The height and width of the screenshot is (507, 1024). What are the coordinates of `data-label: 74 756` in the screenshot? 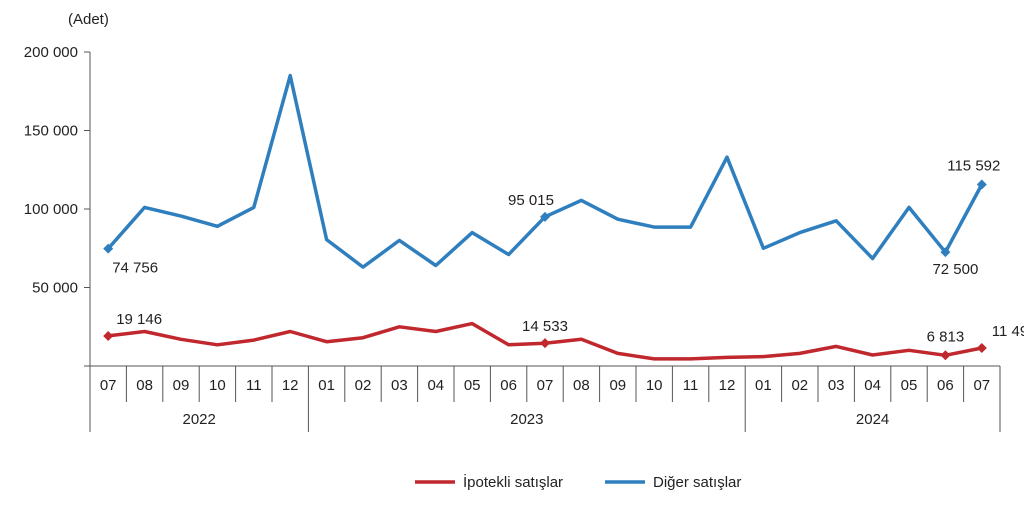 It's located at (135, 268).